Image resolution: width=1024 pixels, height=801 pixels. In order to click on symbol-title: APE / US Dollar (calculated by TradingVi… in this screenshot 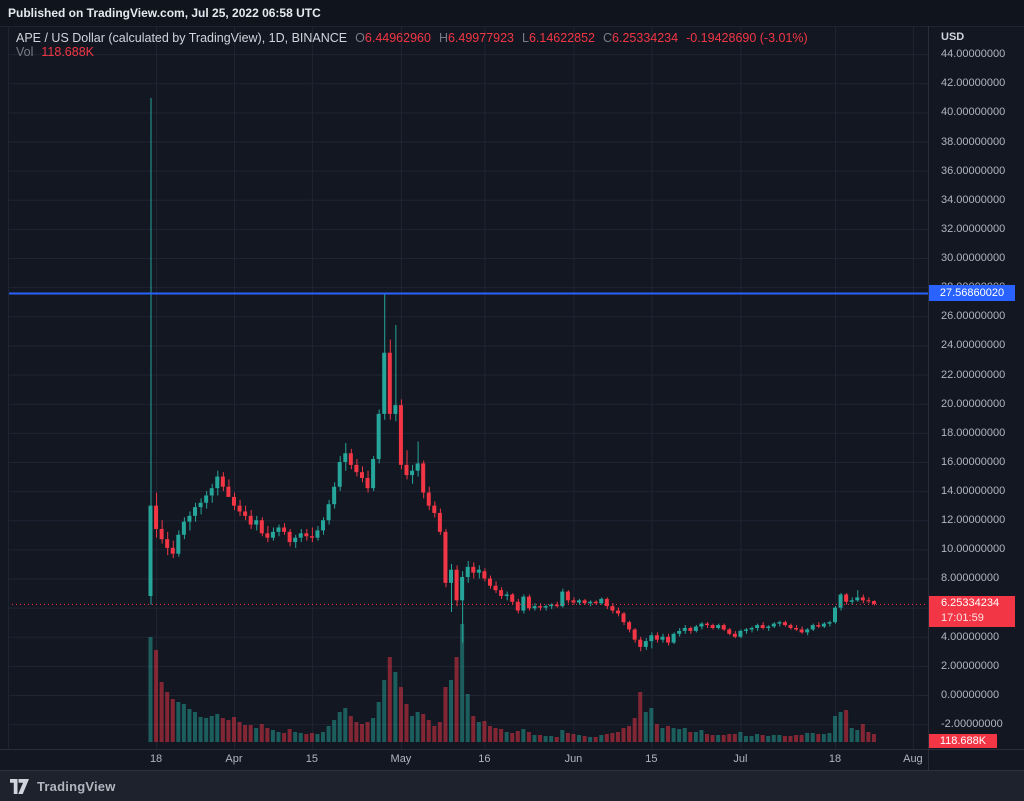, I will do `click(182, 38)`.